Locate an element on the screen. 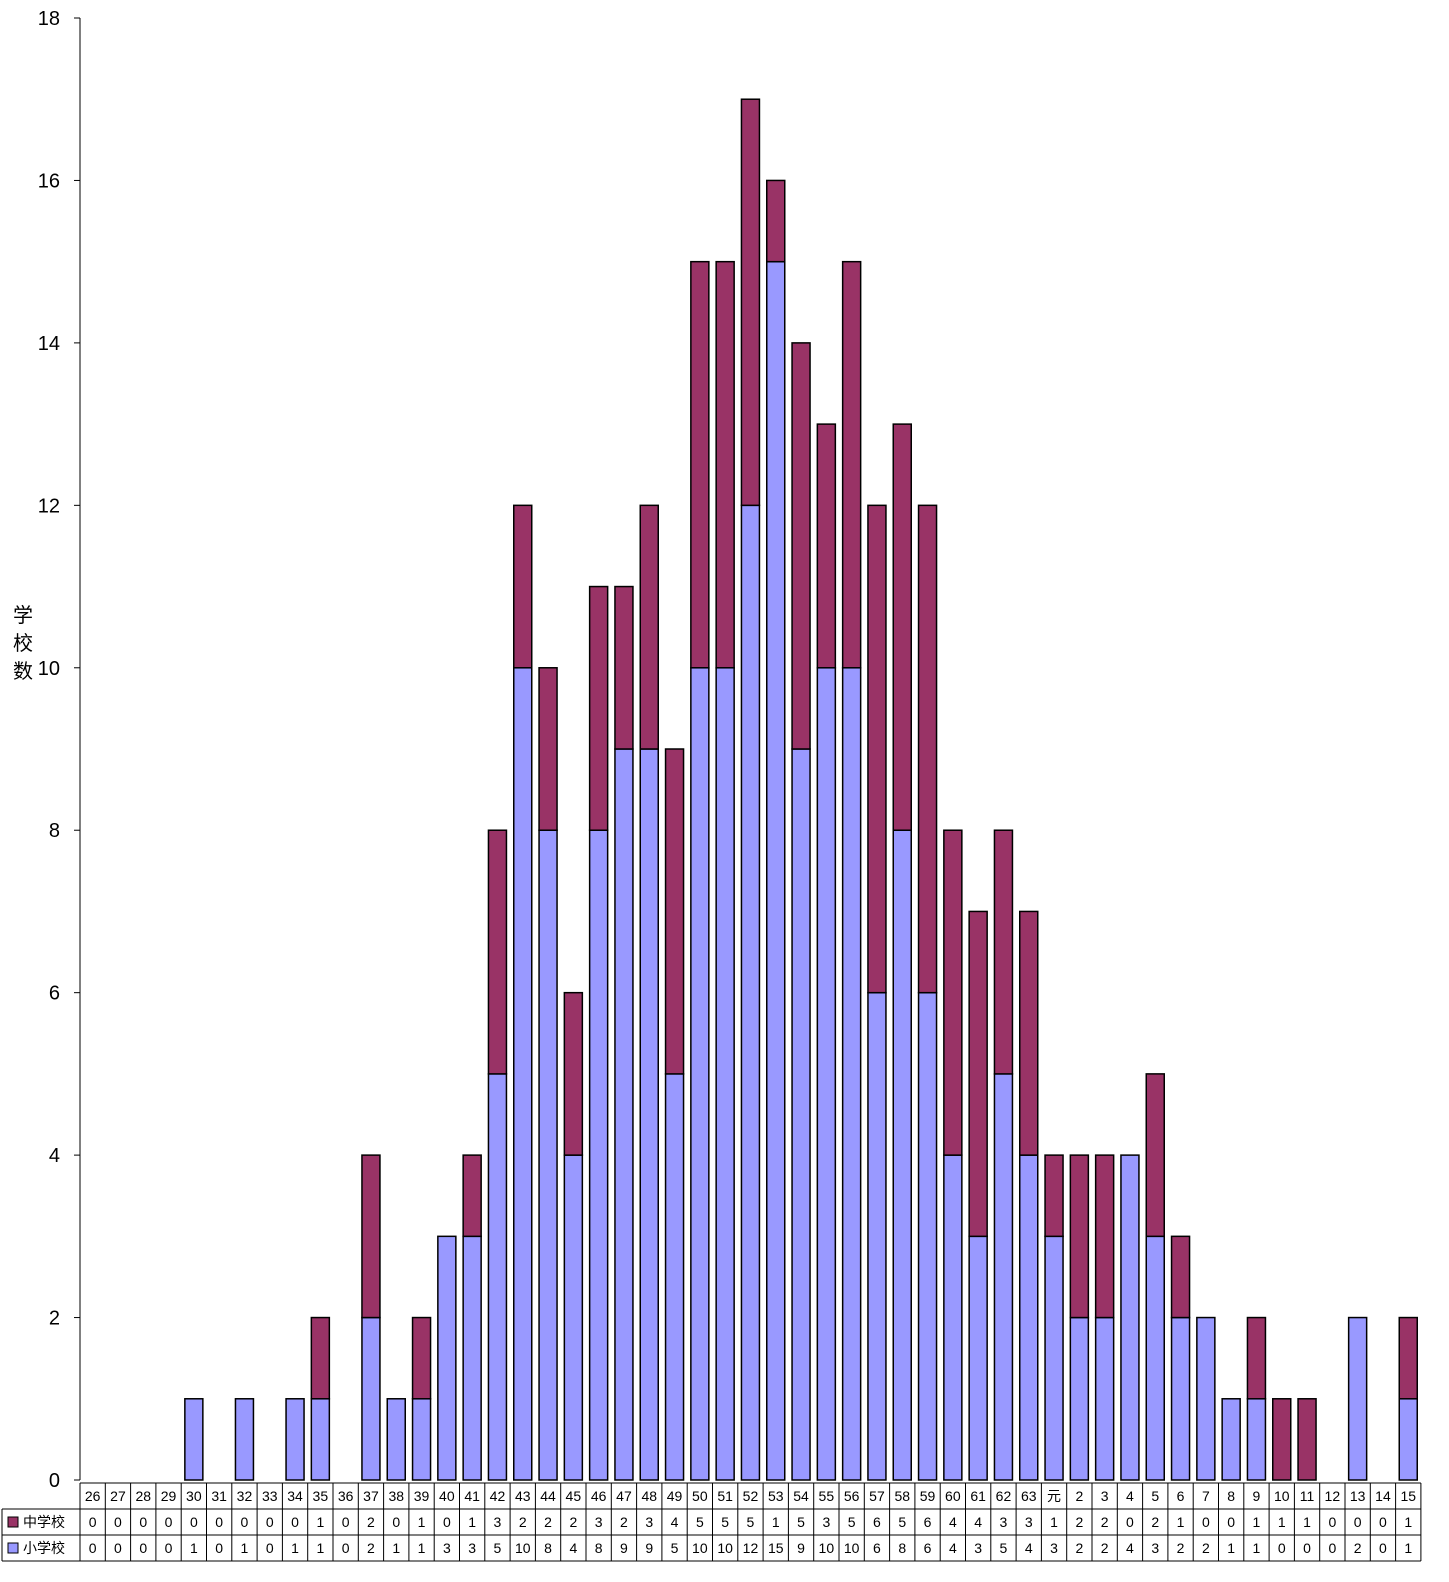  legend-elementary-swatch is located at coordinates (13, 1548).